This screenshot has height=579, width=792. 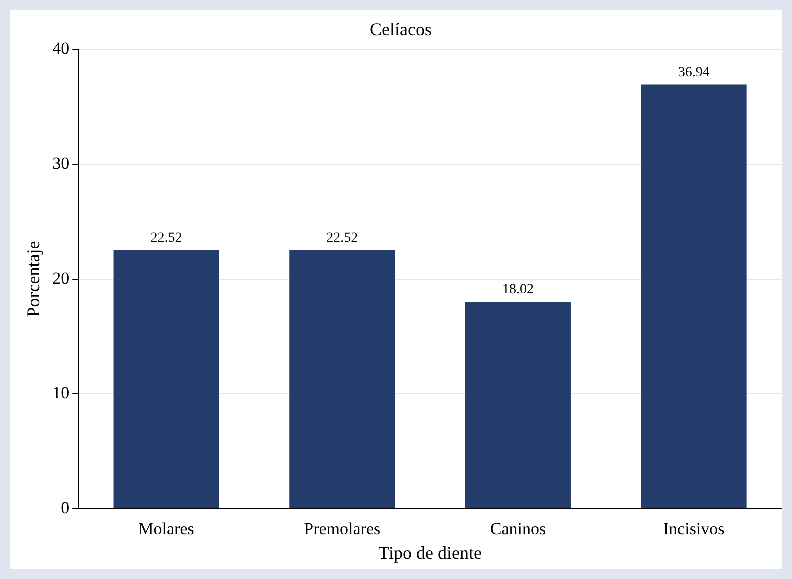 I want to click on chart-title: Celíacos, so click(x=401, y=30).